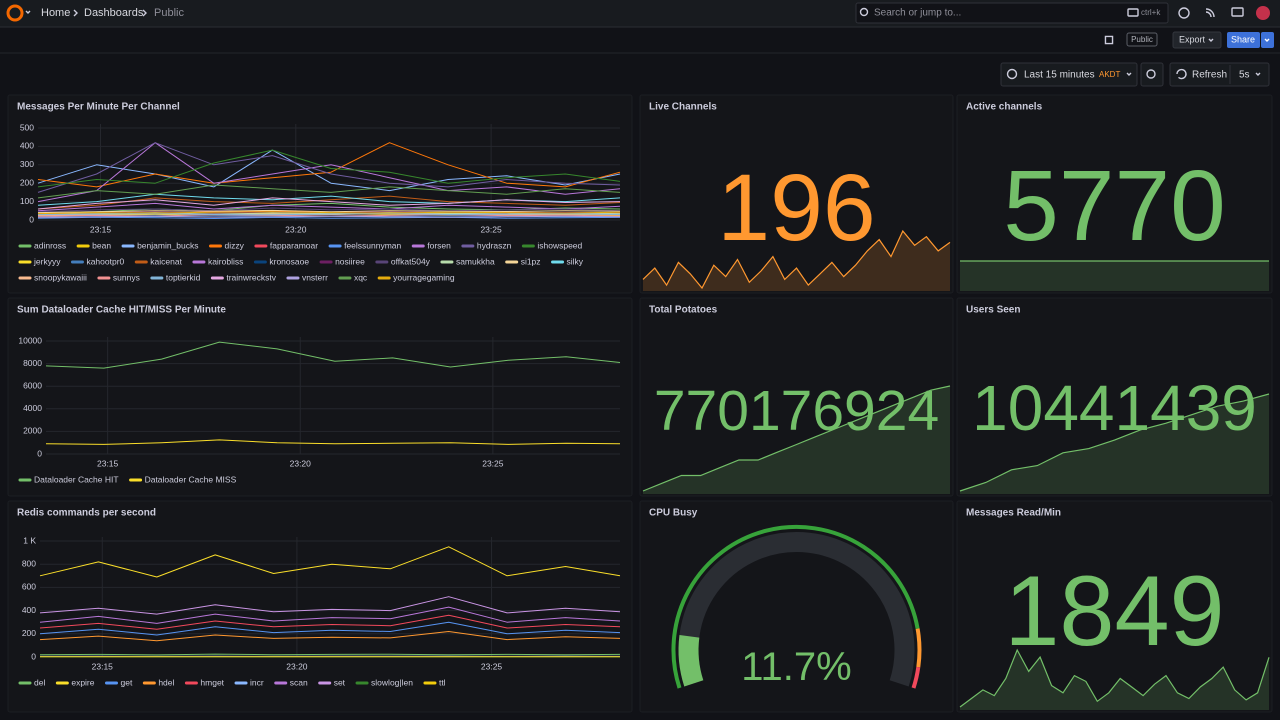  What do you see at coordinates (1059, 75) in the screenshot?
I see `time-range: Last 15 minutes` at bounding box center [1059, 75].